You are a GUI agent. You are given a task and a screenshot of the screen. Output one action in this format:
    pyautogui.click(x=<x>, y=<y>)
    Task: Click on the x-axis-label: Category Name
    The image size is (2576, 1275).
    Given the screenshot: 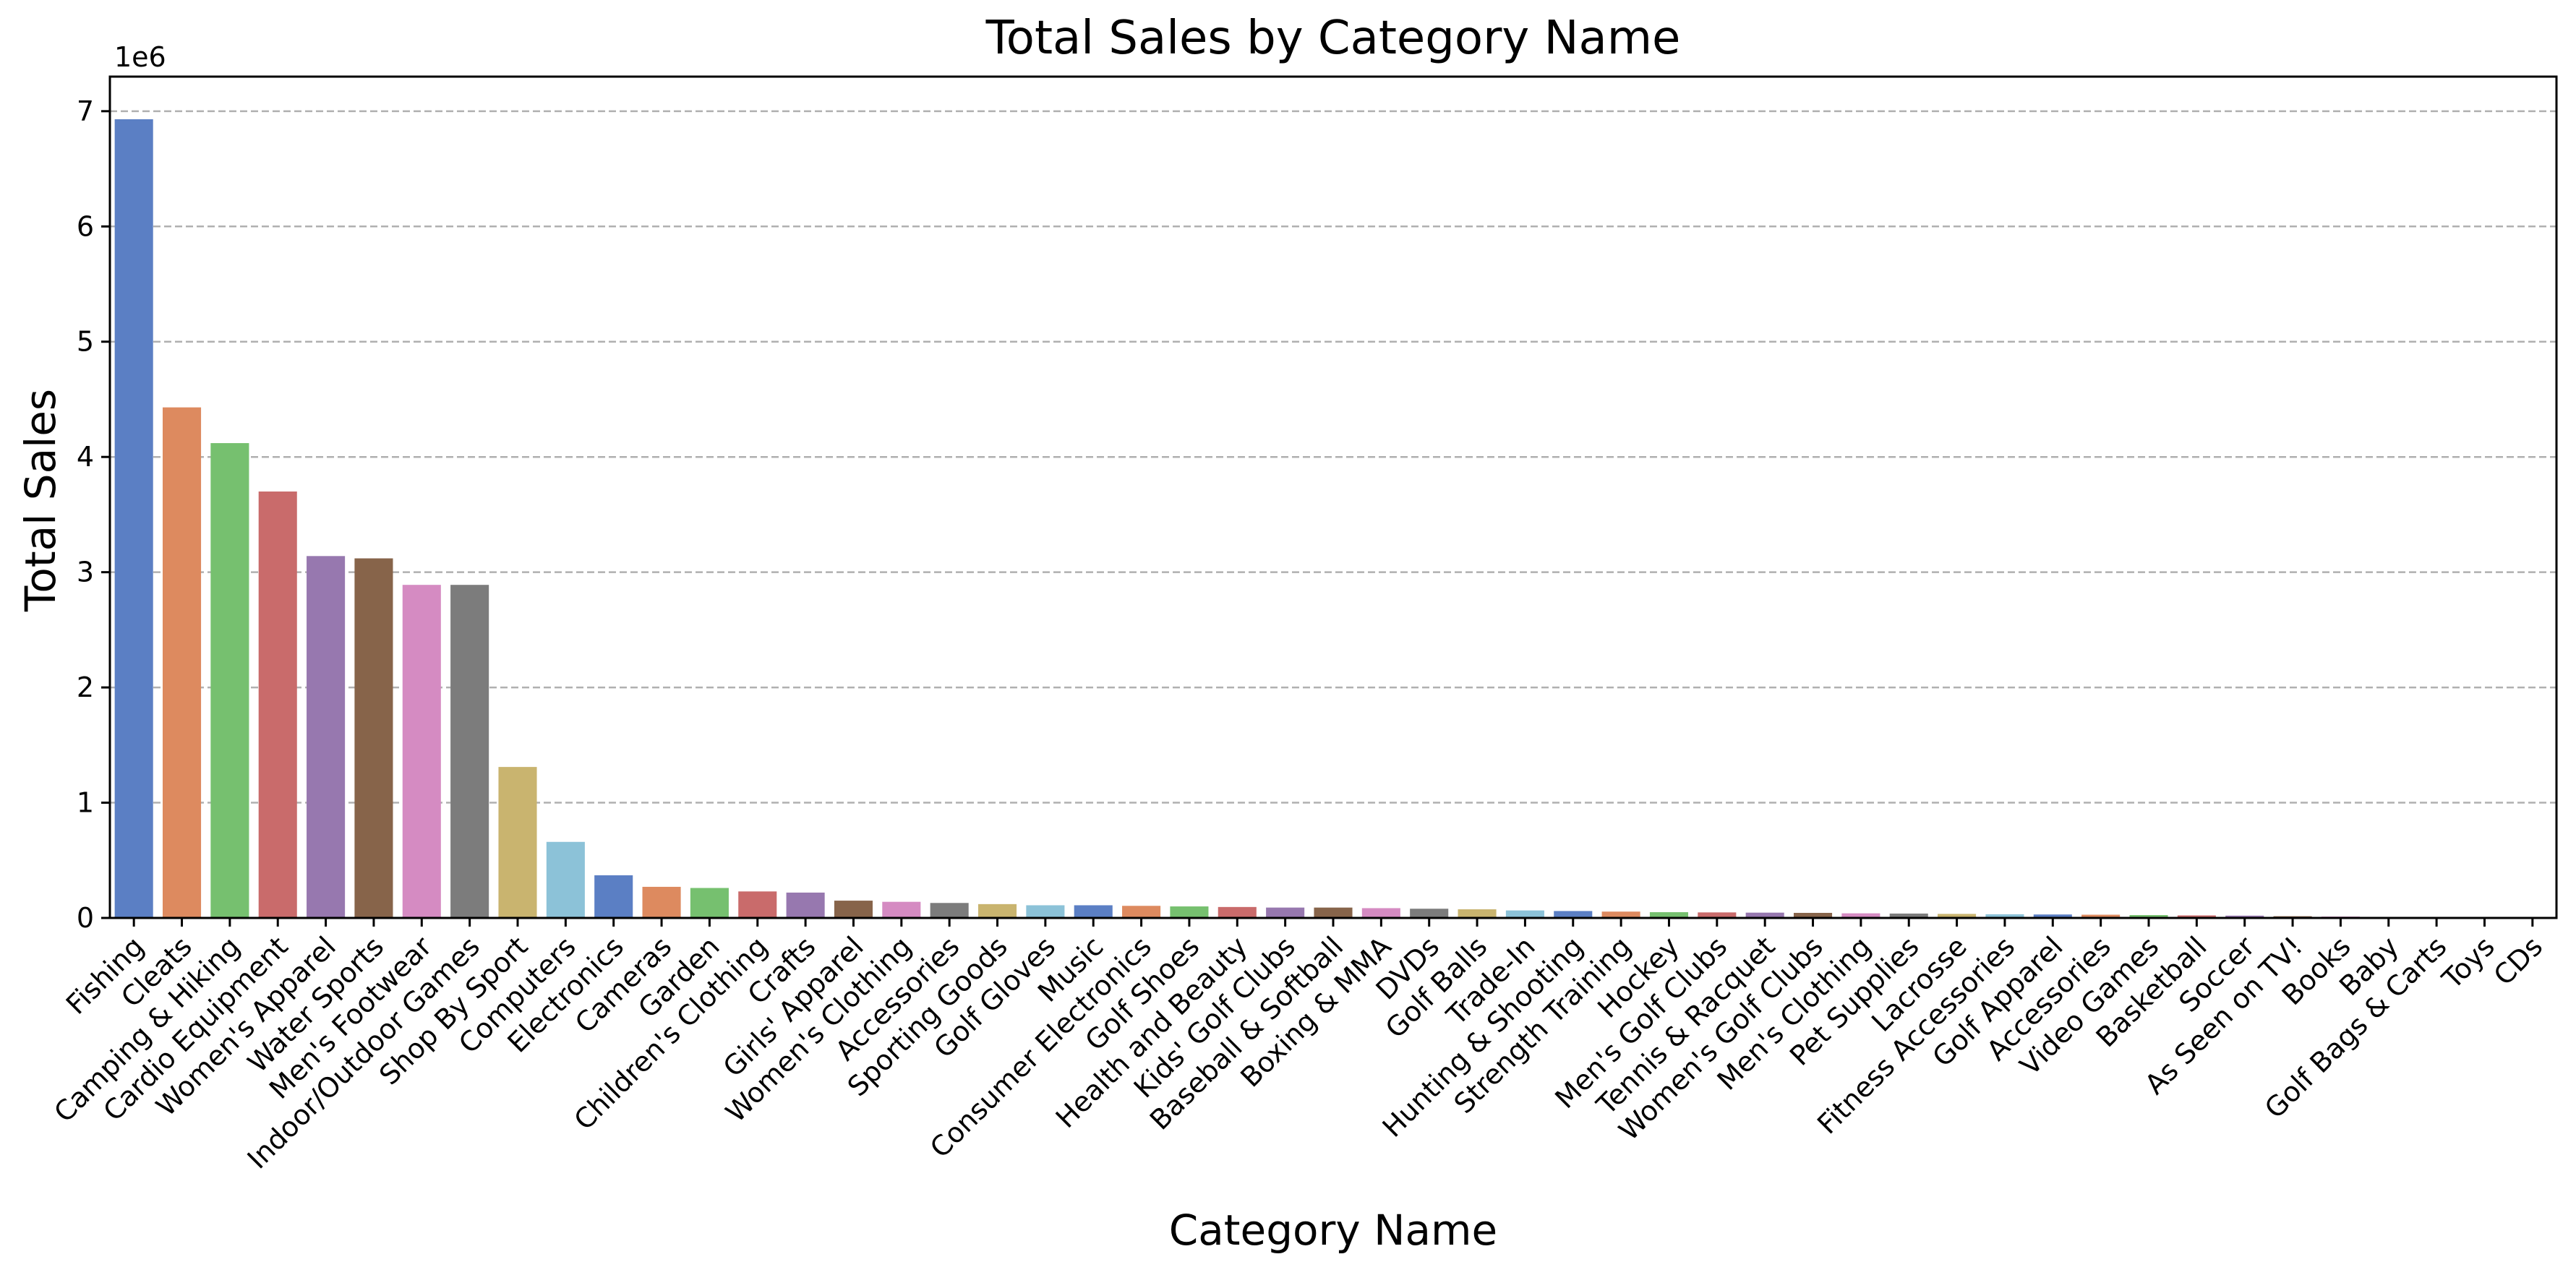 What is the action you would take?
    pyautogui.click(x=1333, y=1230)
    